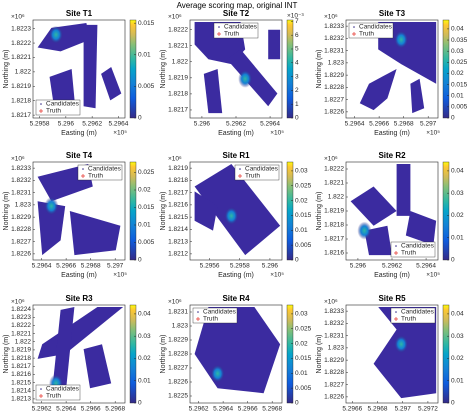 The height and width of the screenshot is (412, 474). What do you see at coordinates (297, 76) in the screenshot?
I see `colorbar-tick-label: 3` at bounding box center [297, 76].